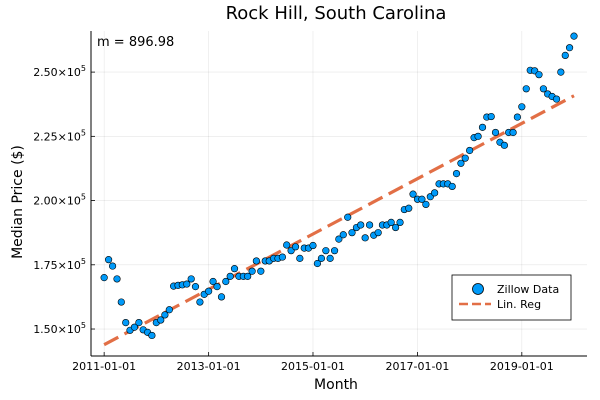  I want to click on legend-marker-zillow, so click(478, 289).